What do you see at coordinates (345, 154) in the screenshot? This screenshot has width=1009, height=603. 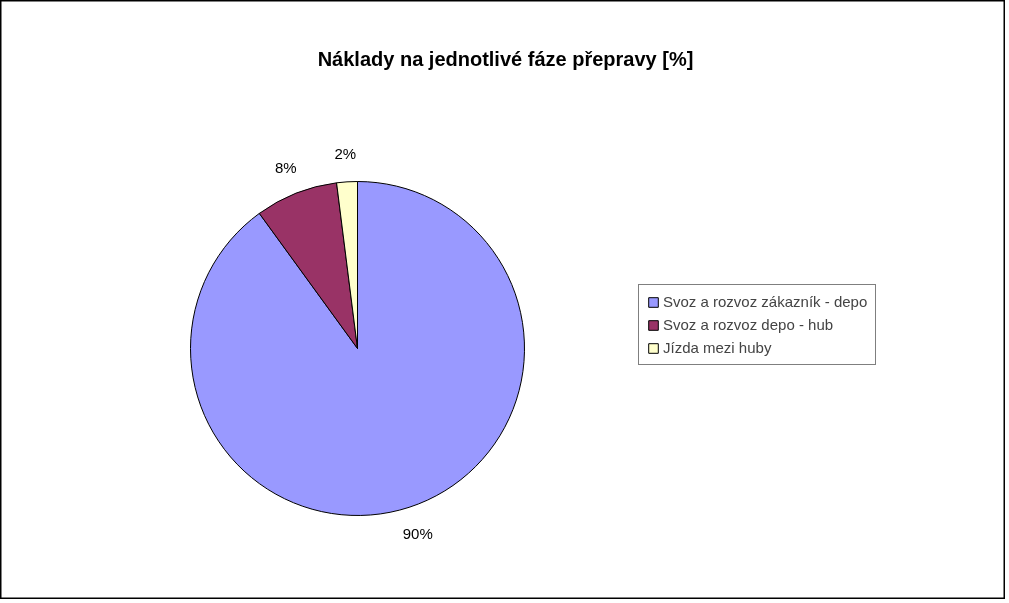 I see `data-label: 2%` at bounding box center [345, 154].